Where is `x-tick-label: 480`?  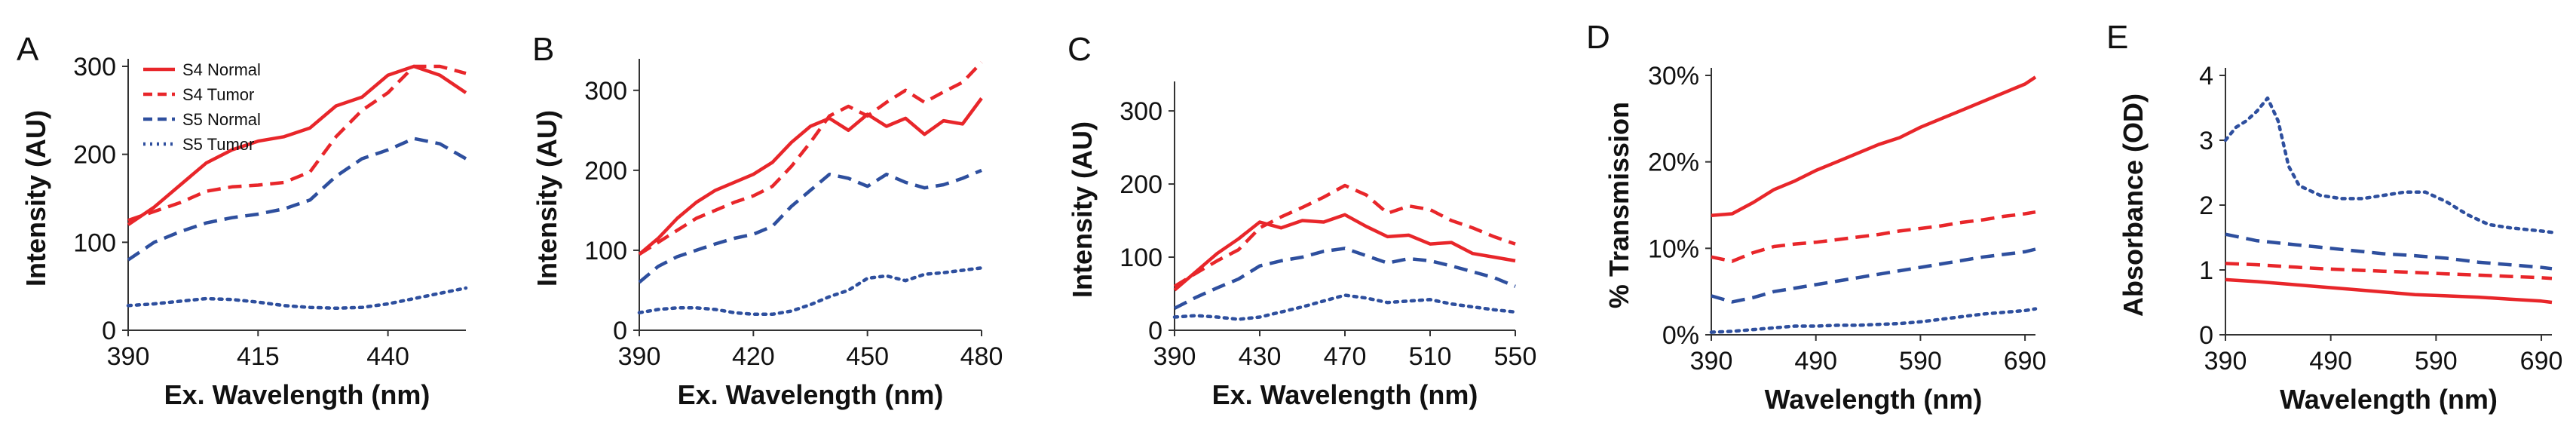
x-tick-label: 480 is located at coordinates (981, 356).